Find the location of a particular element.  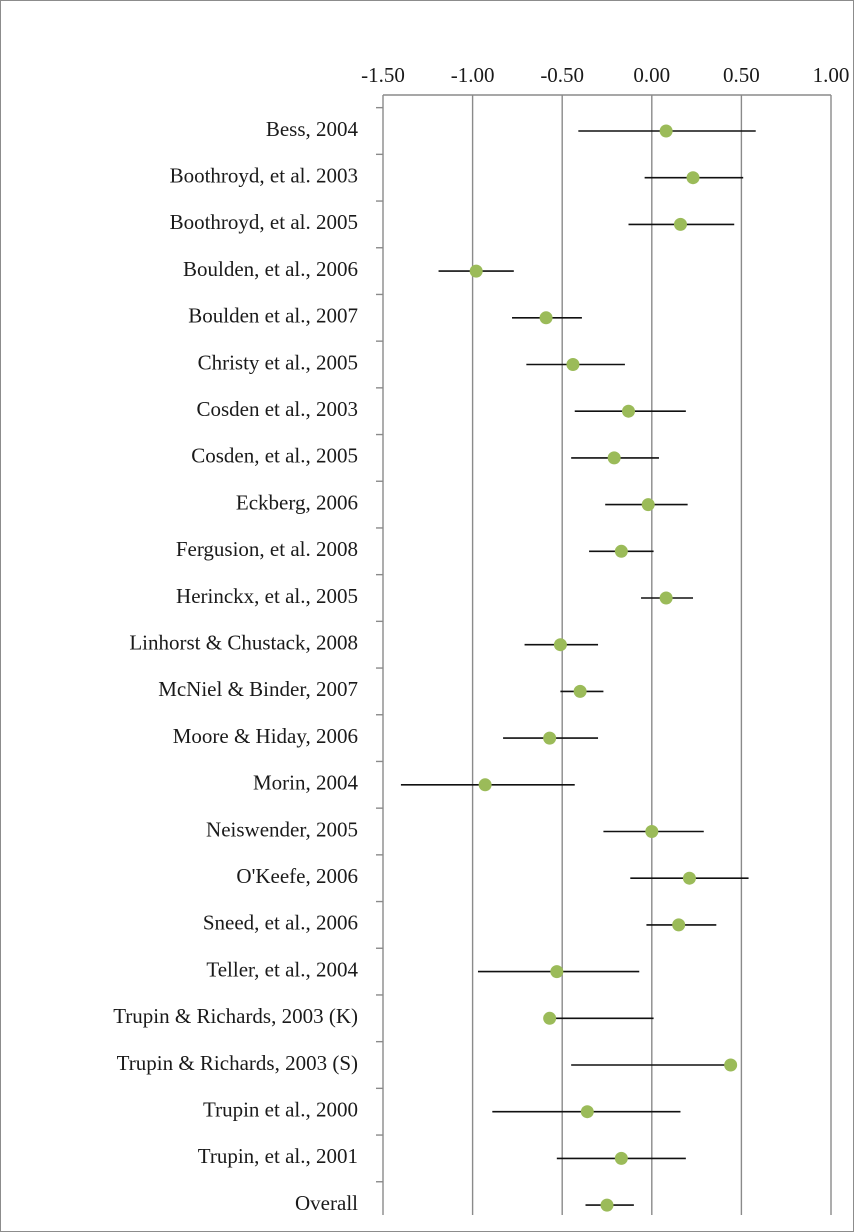

study-label: Boothroyd, et al. 2003 is located at coordinates (264, 176).